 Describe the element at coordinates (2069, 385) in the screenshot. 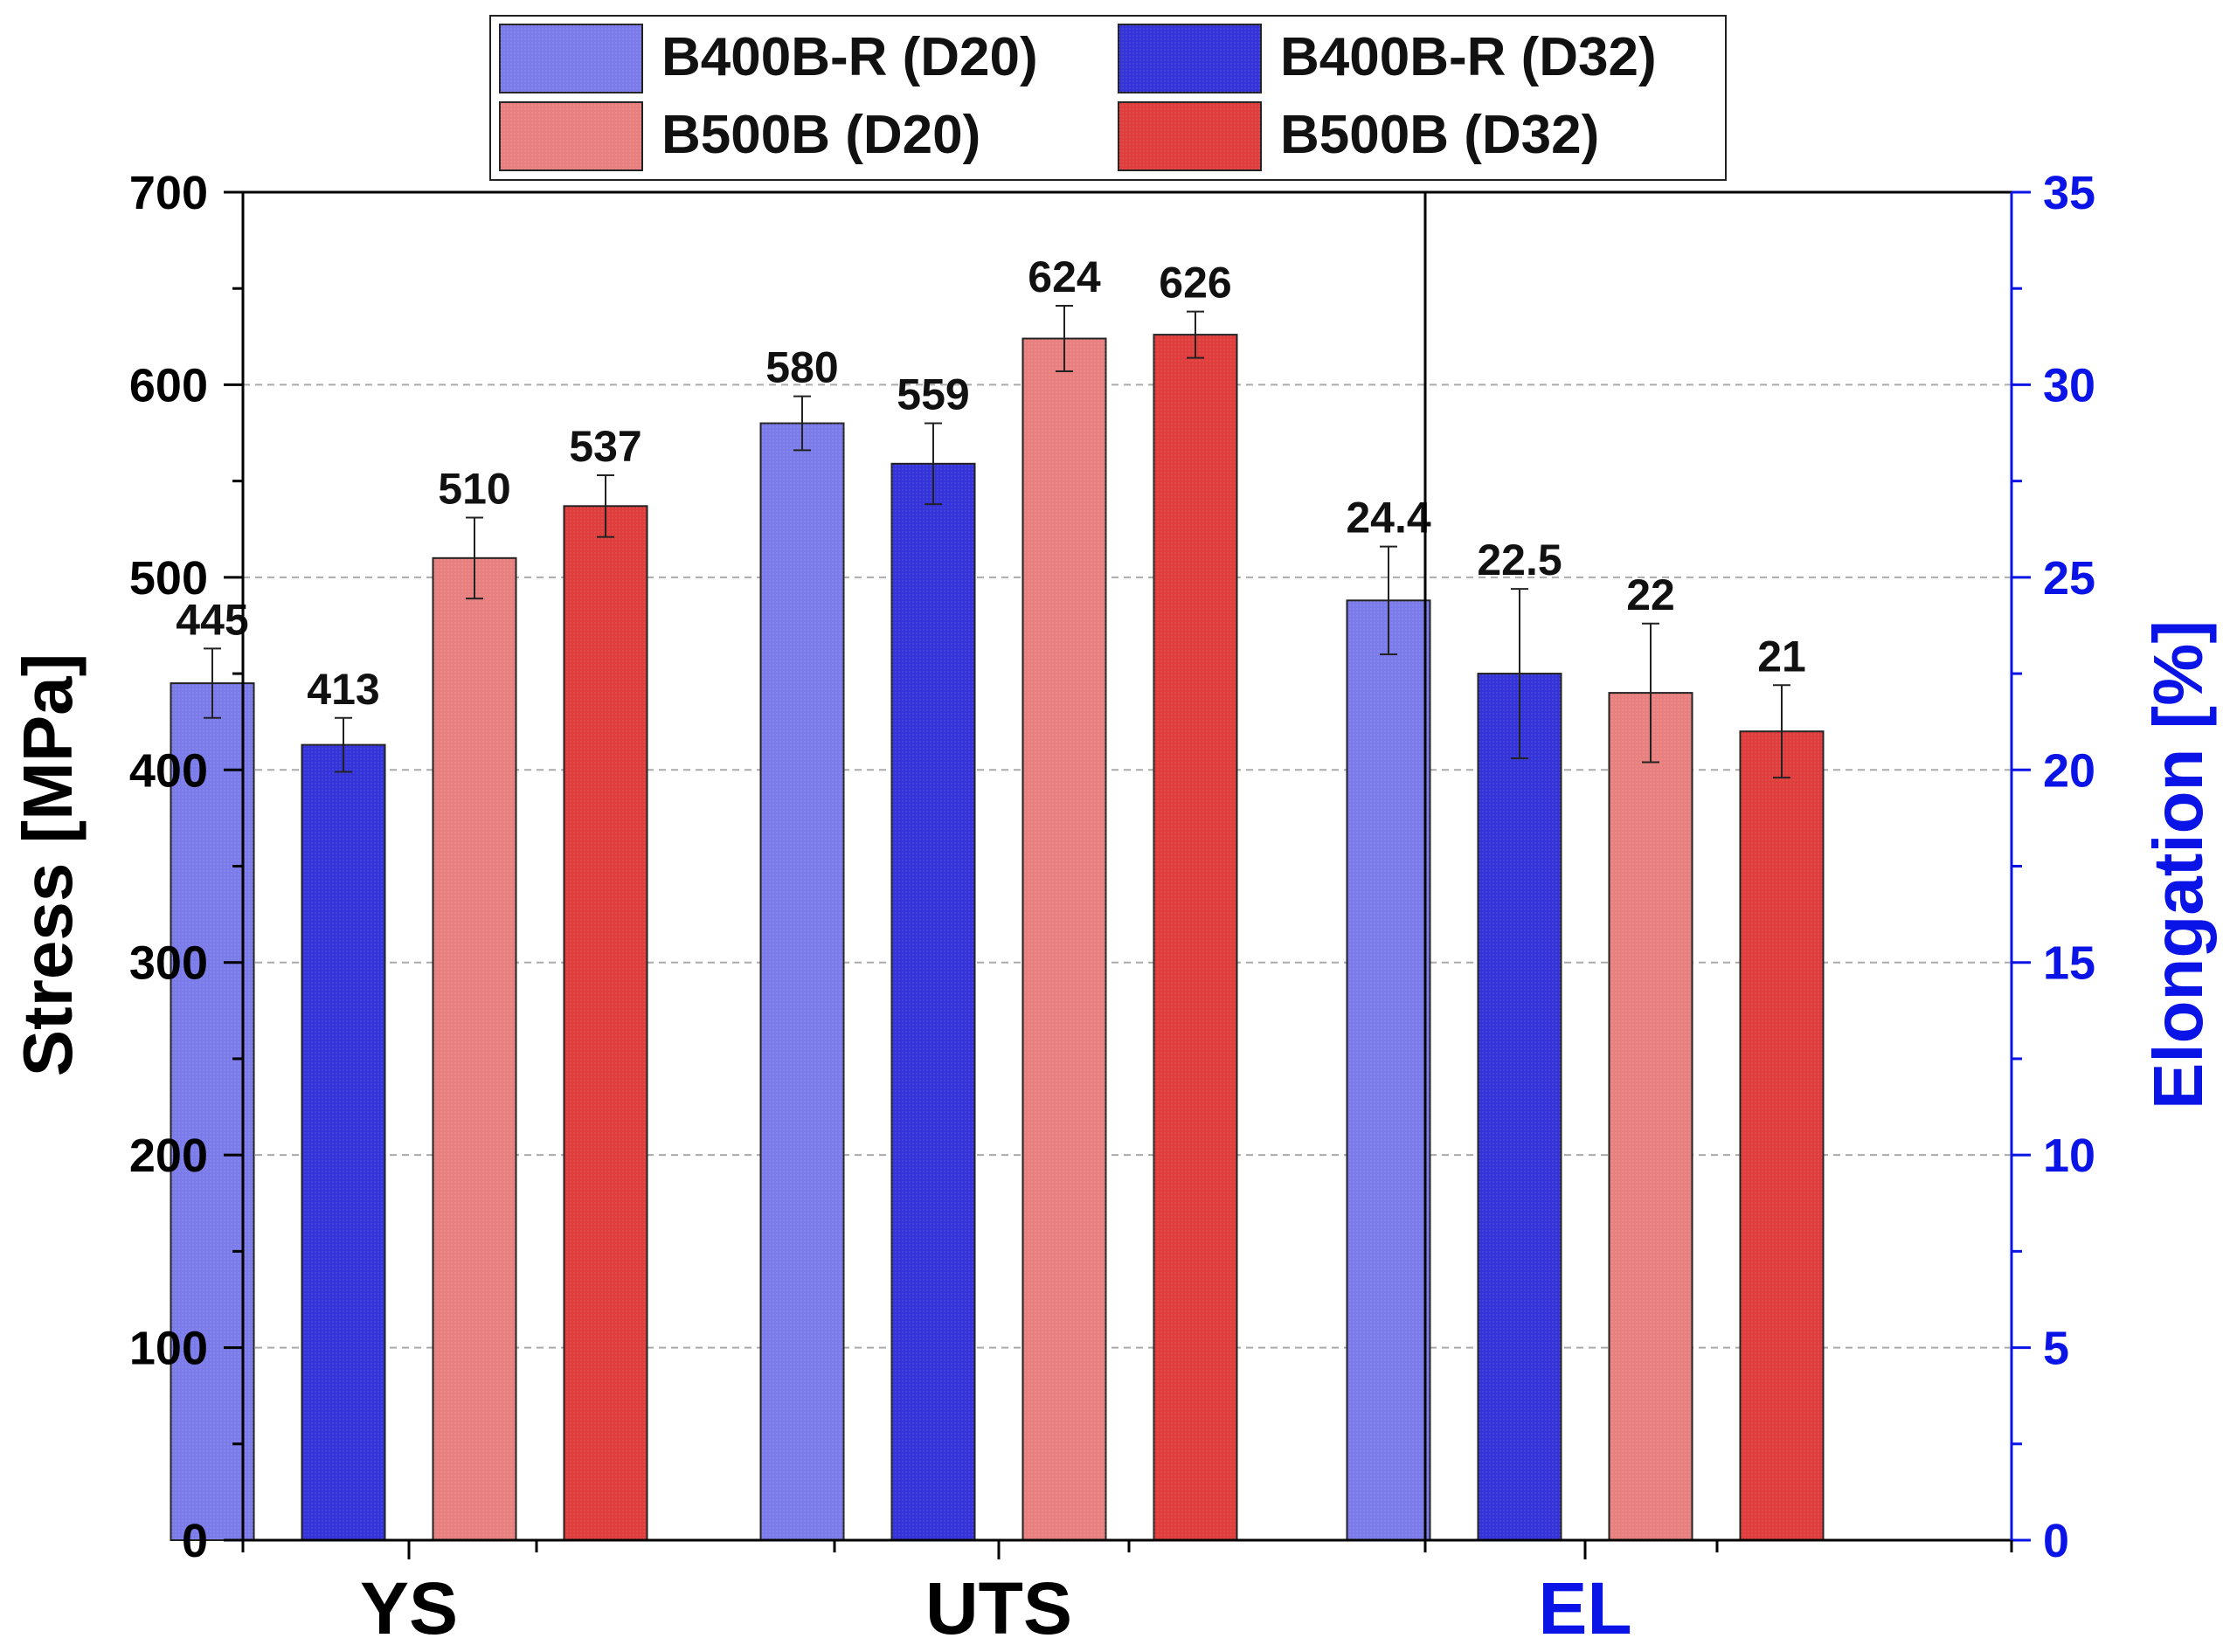

I see `right-tick-label: 30` at that location.